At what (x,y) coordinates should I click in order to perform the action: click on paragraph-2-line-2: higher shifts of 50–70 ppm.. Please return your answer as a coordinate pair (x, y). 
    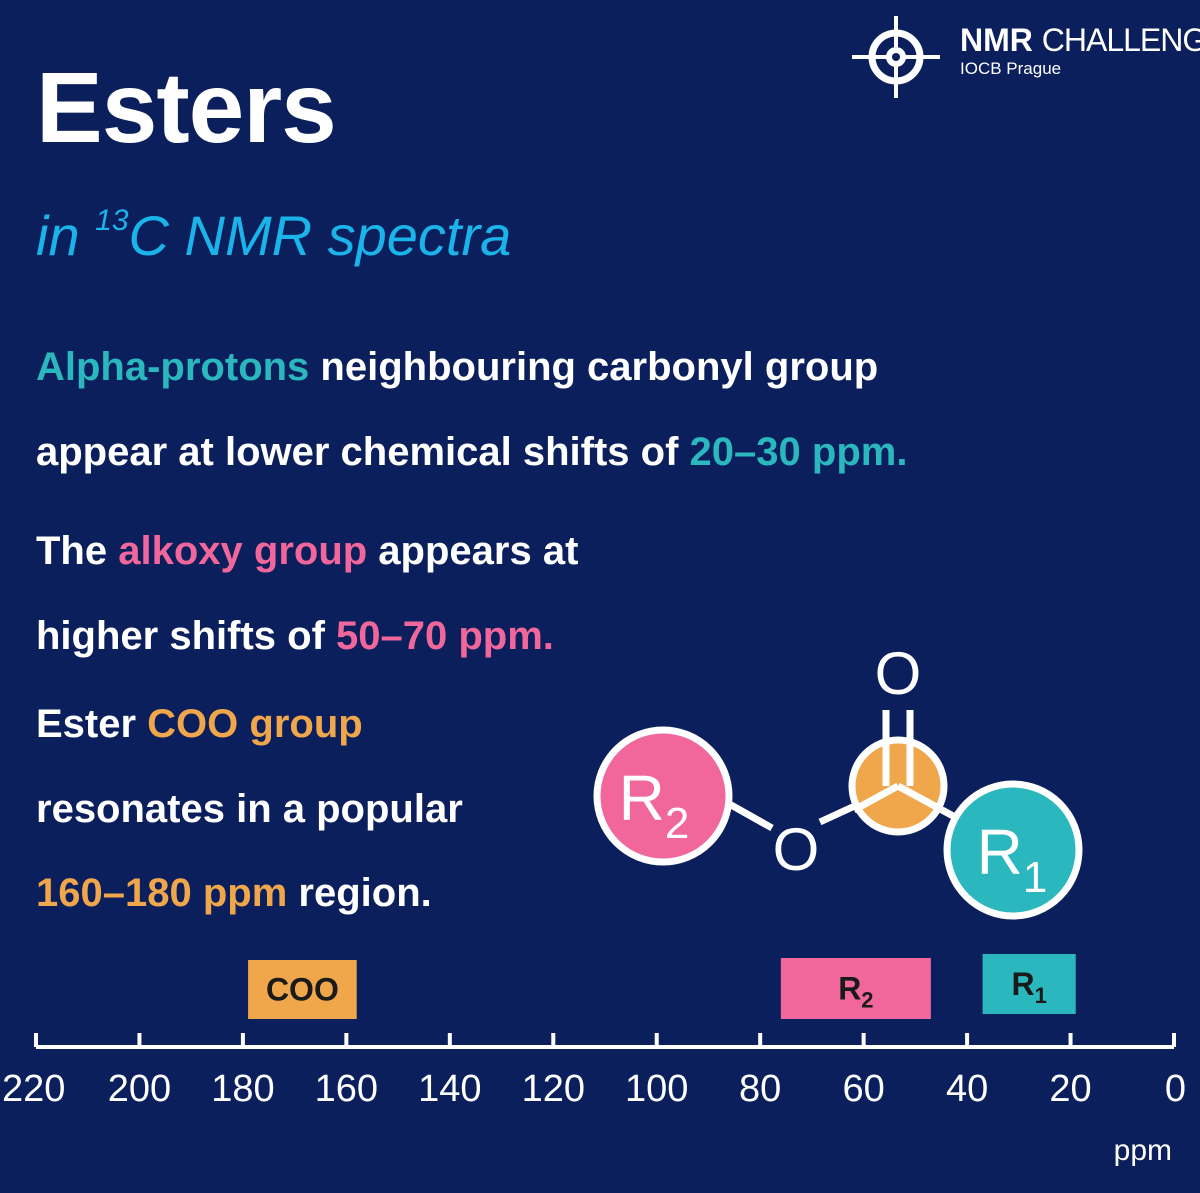
    Looking at the image, I should click on (295, 636).